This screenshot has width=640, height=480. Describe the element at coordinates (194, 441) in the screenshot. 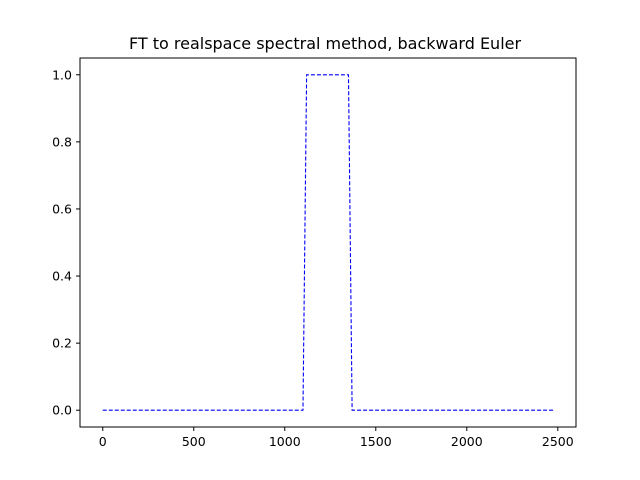

I see `x-tick-label: 500` at that location.